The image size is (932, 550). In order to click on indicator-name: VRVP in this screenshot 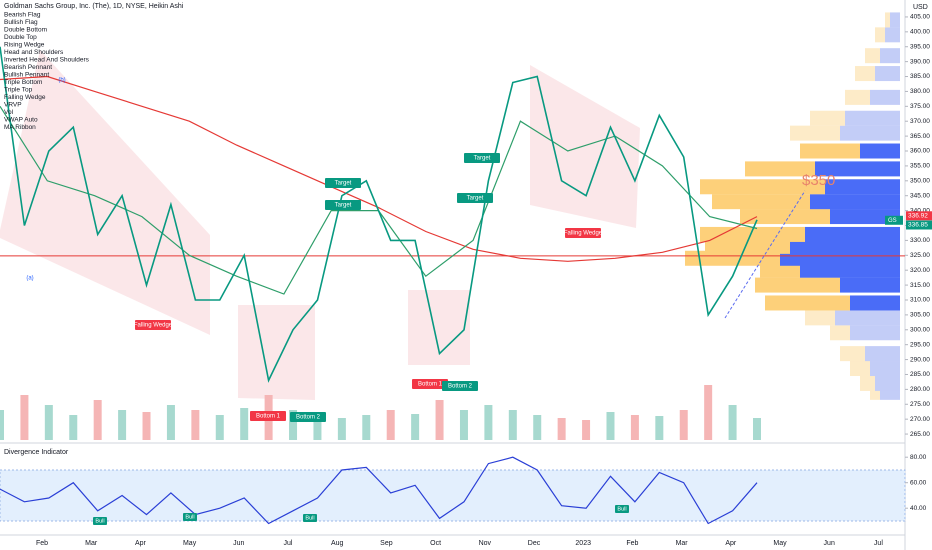, I will do `click(13, 105)`.